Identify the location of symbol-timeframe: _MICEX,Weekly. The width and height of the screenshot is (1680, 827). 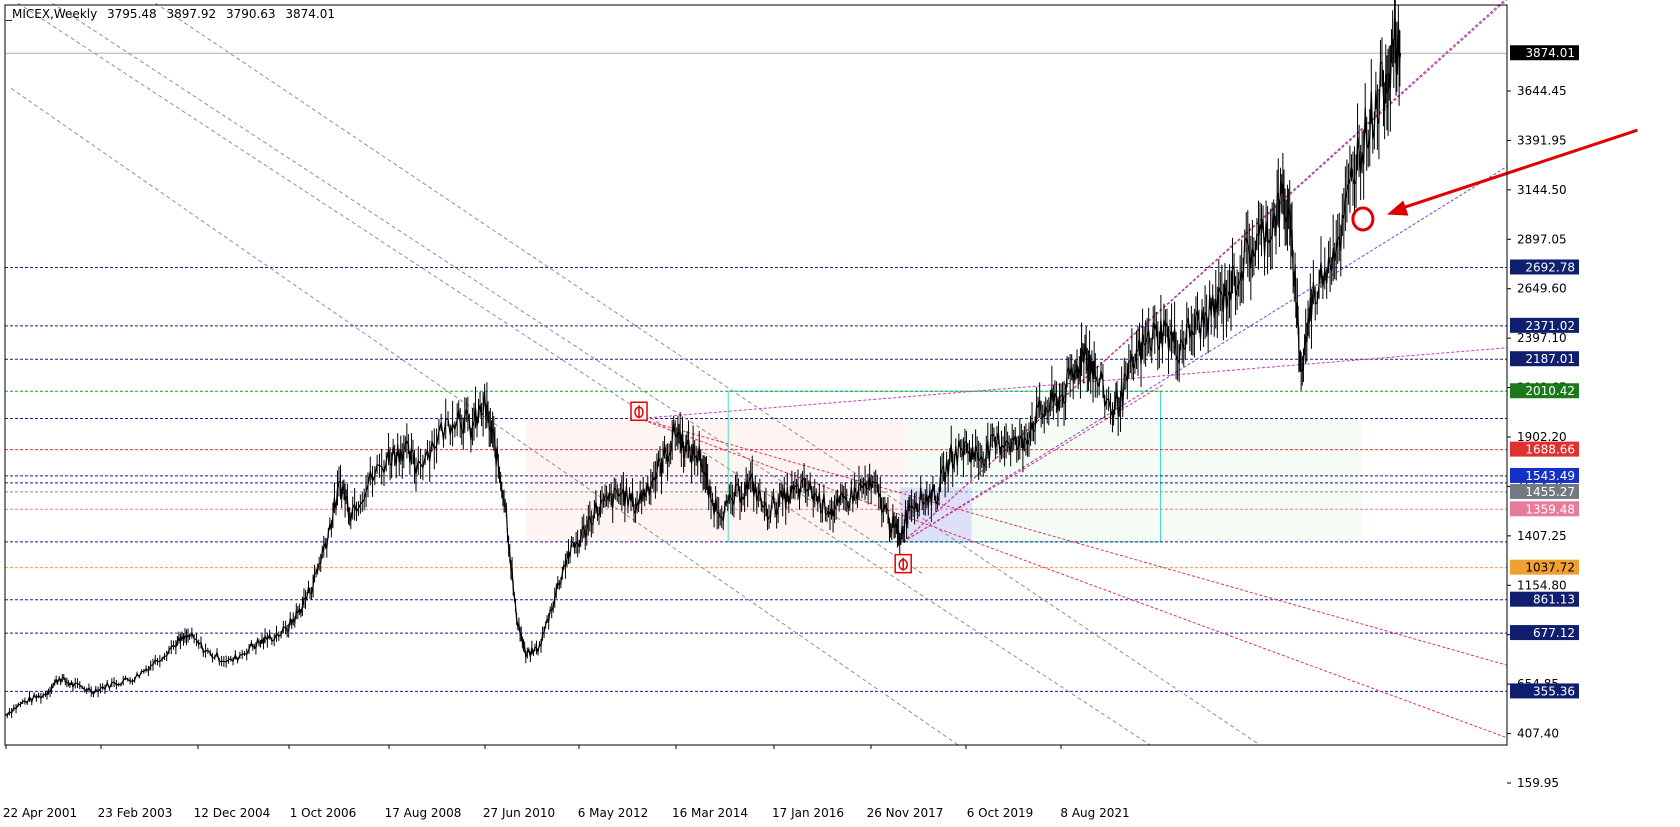
(52, 14).